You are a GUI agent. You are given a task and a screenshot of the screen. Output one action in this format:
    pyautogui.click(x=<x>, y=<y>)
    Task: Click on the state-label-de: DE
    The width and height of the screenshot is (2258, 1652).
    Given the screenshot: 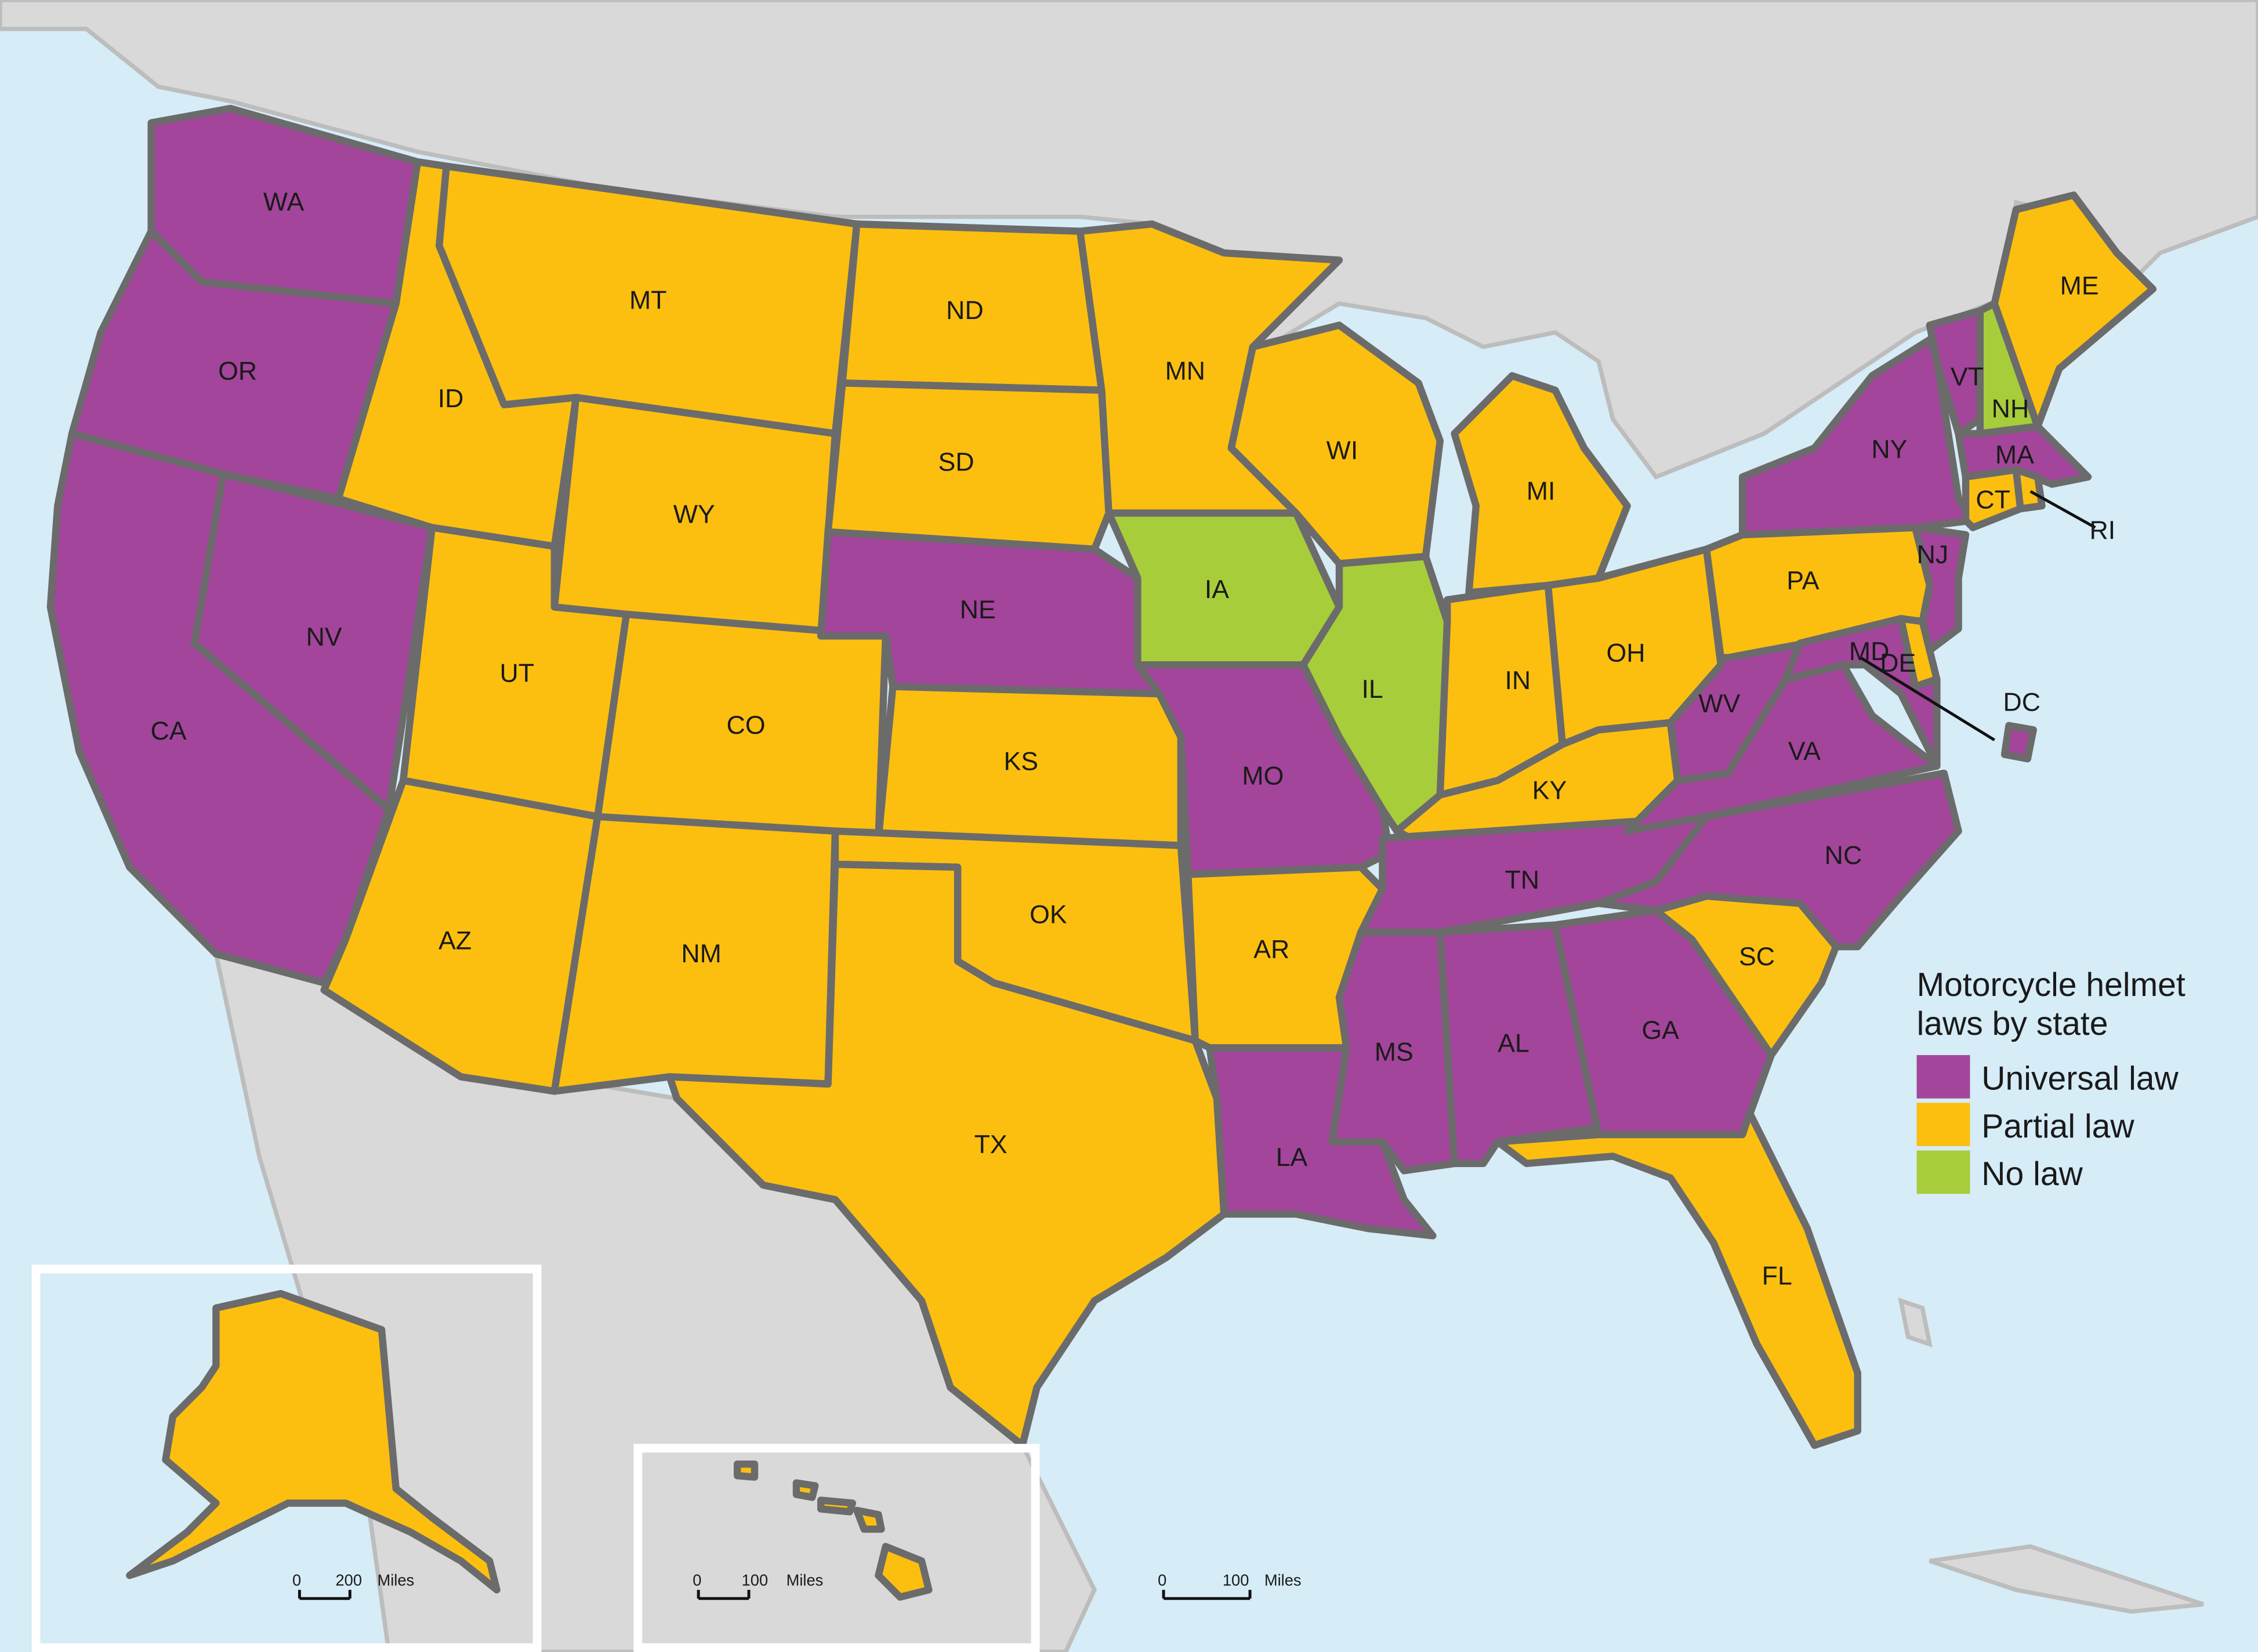 What is the action you would take?
    pyautogui.click(x=1898, y=664)
    